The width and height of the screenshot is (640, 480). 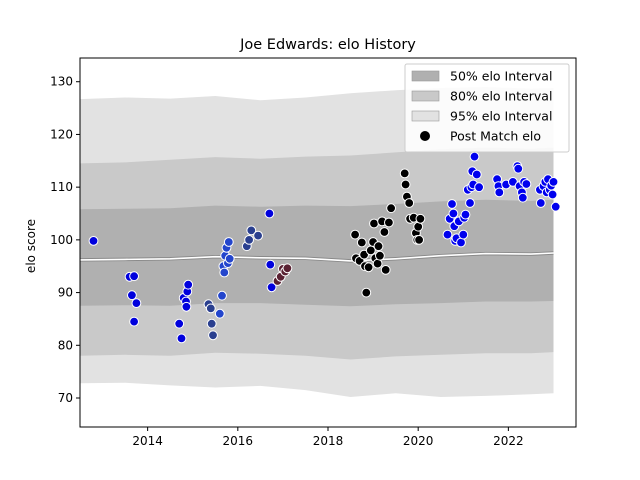 What do you see at coordinates (31, 246) in the screenshot?
I see `y-axis-label: elo score` at bounding box center [31, 246].